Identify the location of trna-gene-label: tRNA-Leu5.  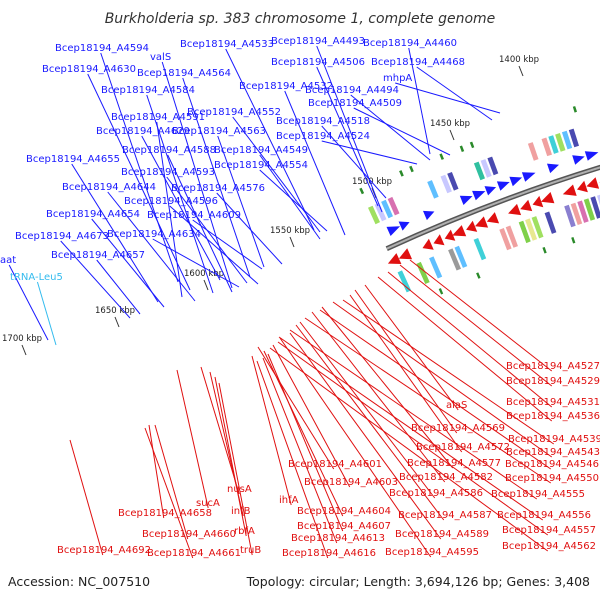
(36, 277).